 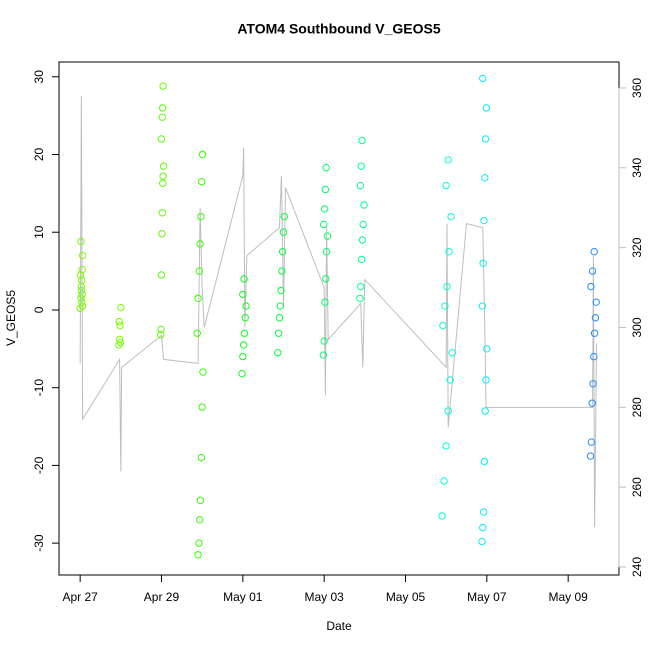 I want to click on y-tick-label: 10, so click(x=39, y=232).